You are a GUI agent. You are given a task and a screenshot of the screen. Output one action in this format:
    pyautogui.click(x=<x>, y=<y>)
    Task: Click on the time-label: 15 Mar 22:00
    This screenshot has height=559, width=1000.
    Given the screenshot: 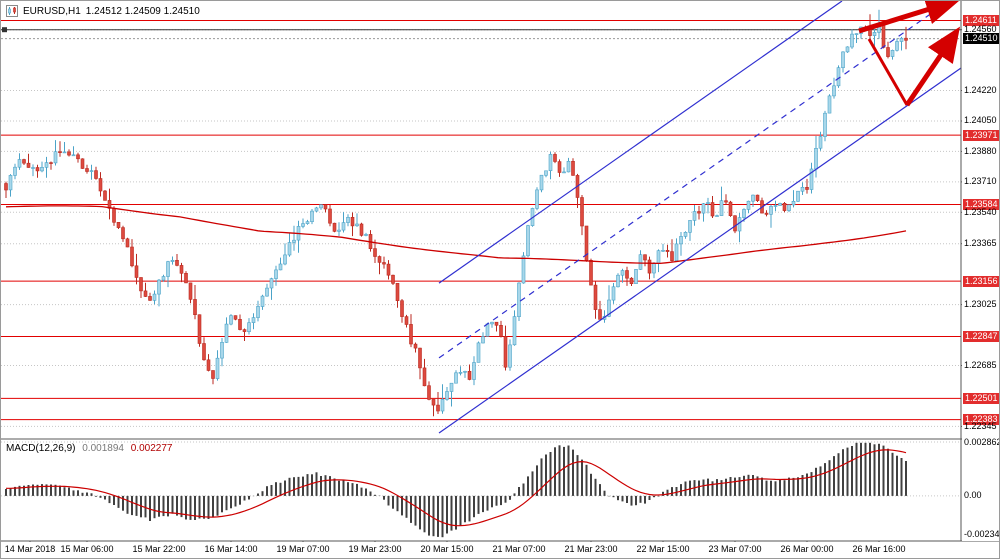 What is the action you would take?
    pyautogui.click(x=159, y=549)
    